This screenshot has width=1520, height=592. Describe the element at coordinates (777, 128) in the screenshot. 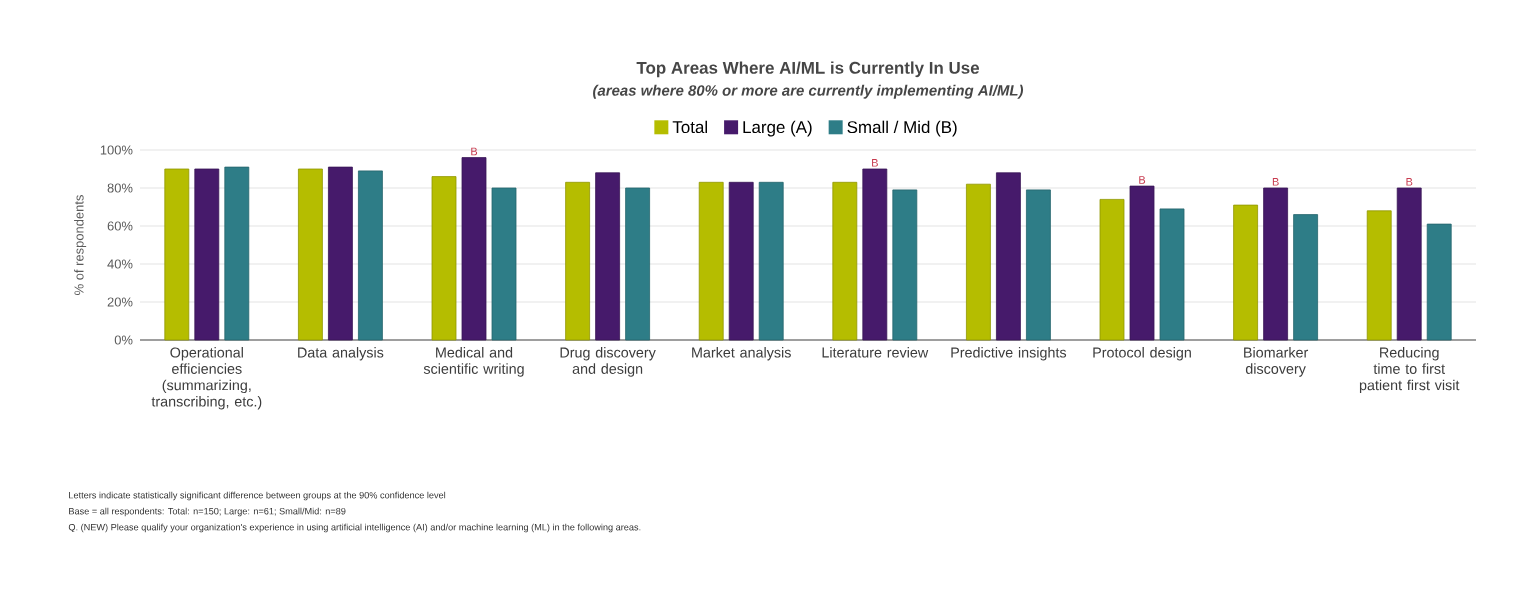

I see `legend-label: Large (A)` at that location.